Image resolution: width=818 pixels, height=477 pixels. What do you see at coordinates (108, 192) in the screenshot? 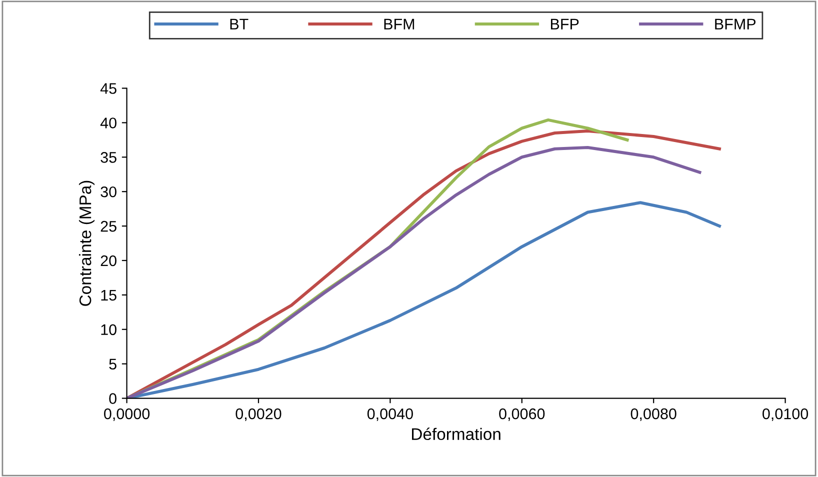
I see `y-tick-label: 30` at bounding box center [108, 192].